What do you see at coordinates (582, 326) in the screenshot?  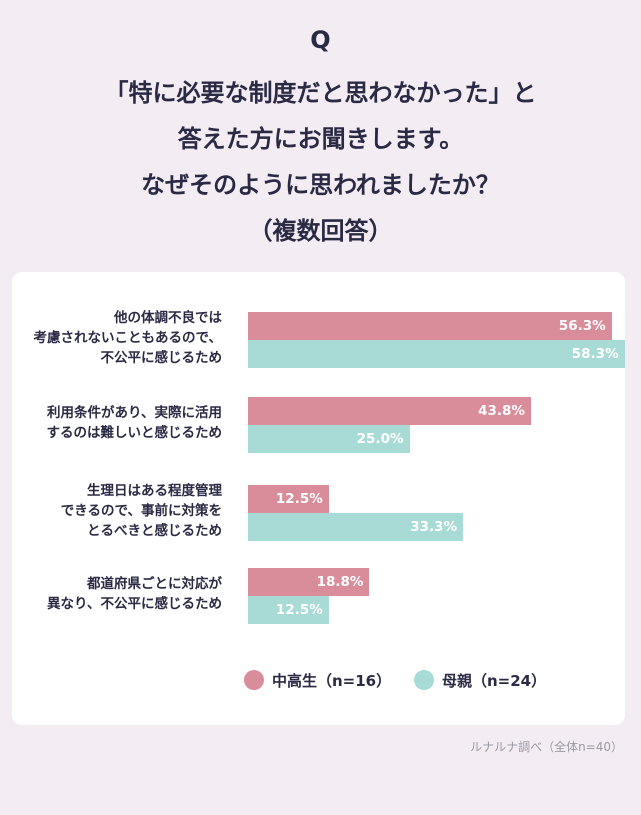 I see `bar-value-label: 56.3%` at bounding box center [582, 326].